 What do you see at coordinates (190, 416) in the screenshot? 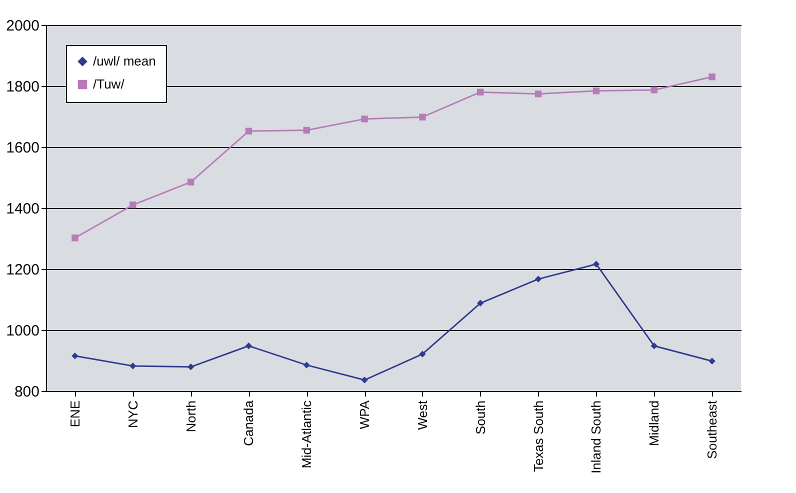
I see `x-tick-label: North` at bounding box center [190, 416].